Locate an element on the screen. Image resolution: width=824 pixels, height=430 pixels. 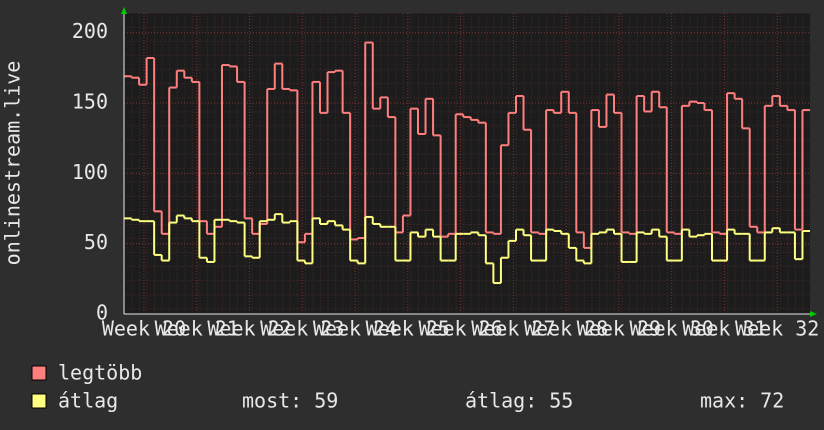
x-tick-label: Week 27 is located at coordinates (513, 329).